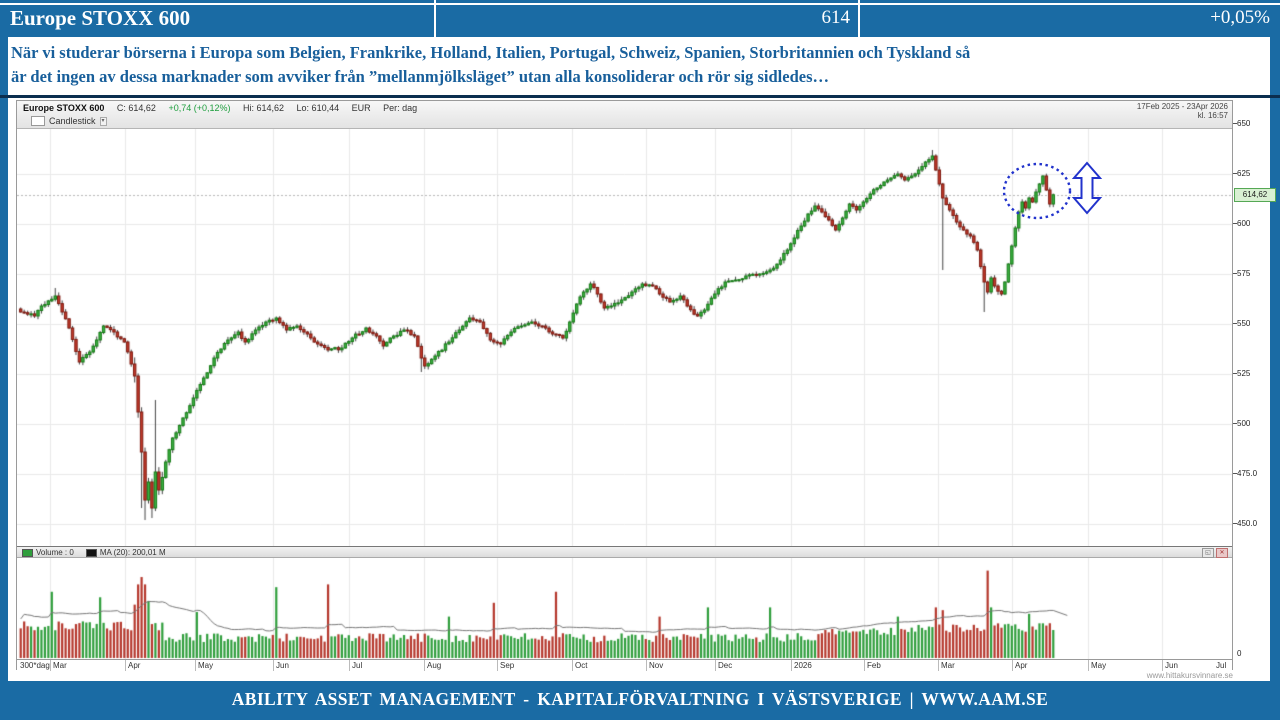  What do you see at coordinates (132, 552) in the screenshot?
I see `volume-ma-label: MA (20): 200,01 M` at bounding box center [132, 552].